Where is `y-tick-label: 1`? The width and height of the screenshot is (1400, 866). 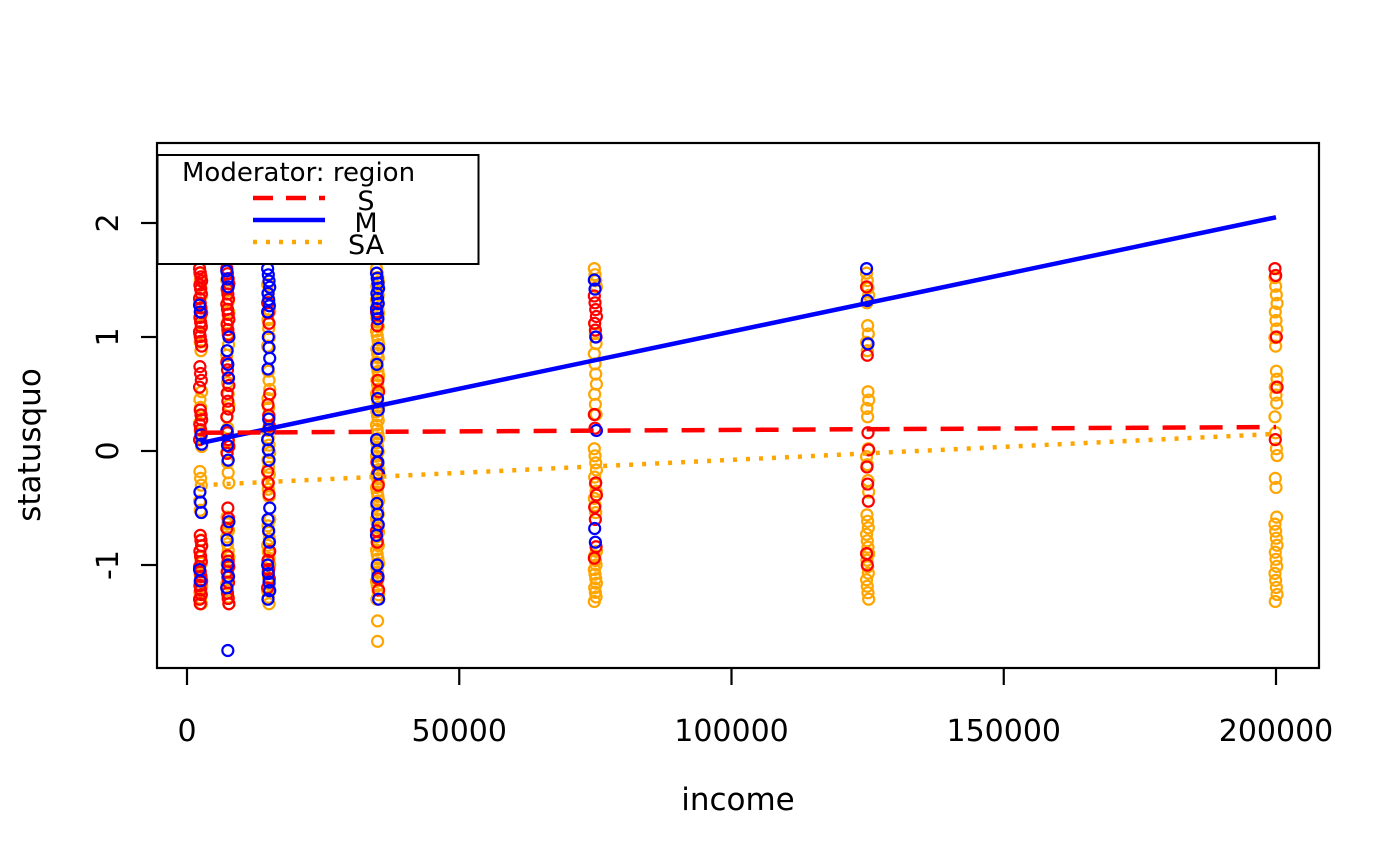
y-tick-label: 1 is located at coordinates (108, 336).